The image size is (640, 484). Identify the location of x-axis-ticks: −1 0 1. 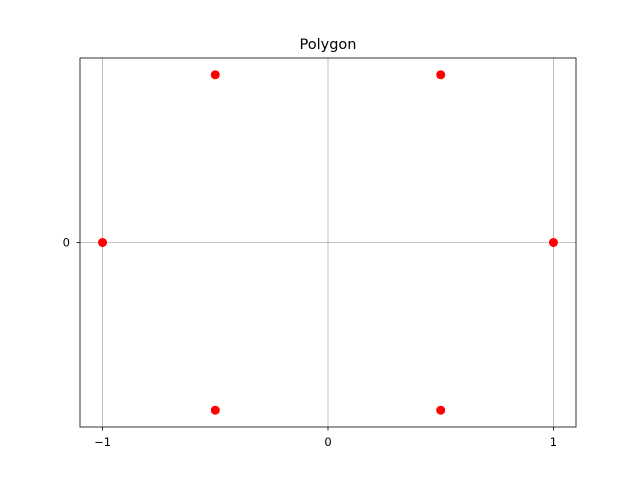
(325, 438).